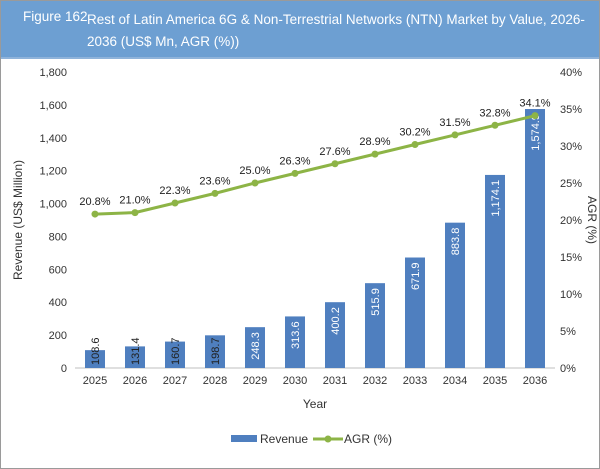 The height and width of the screenshot is (469, 600). Describe the element at coordinates (571, 258) in the screenshot. I see `y2-tick-label: 15%` at that location.